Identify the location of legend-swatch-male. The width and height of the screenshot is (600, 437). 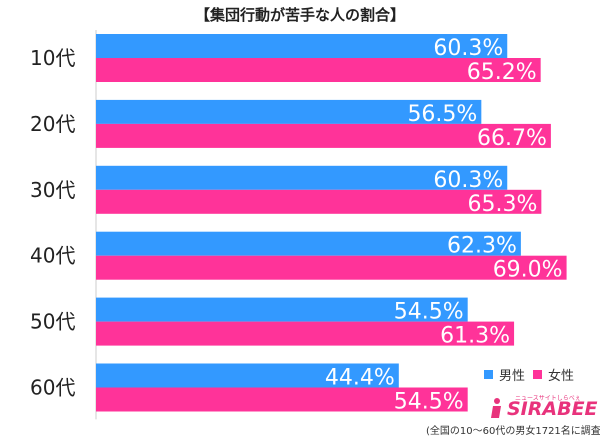
(488, 374).